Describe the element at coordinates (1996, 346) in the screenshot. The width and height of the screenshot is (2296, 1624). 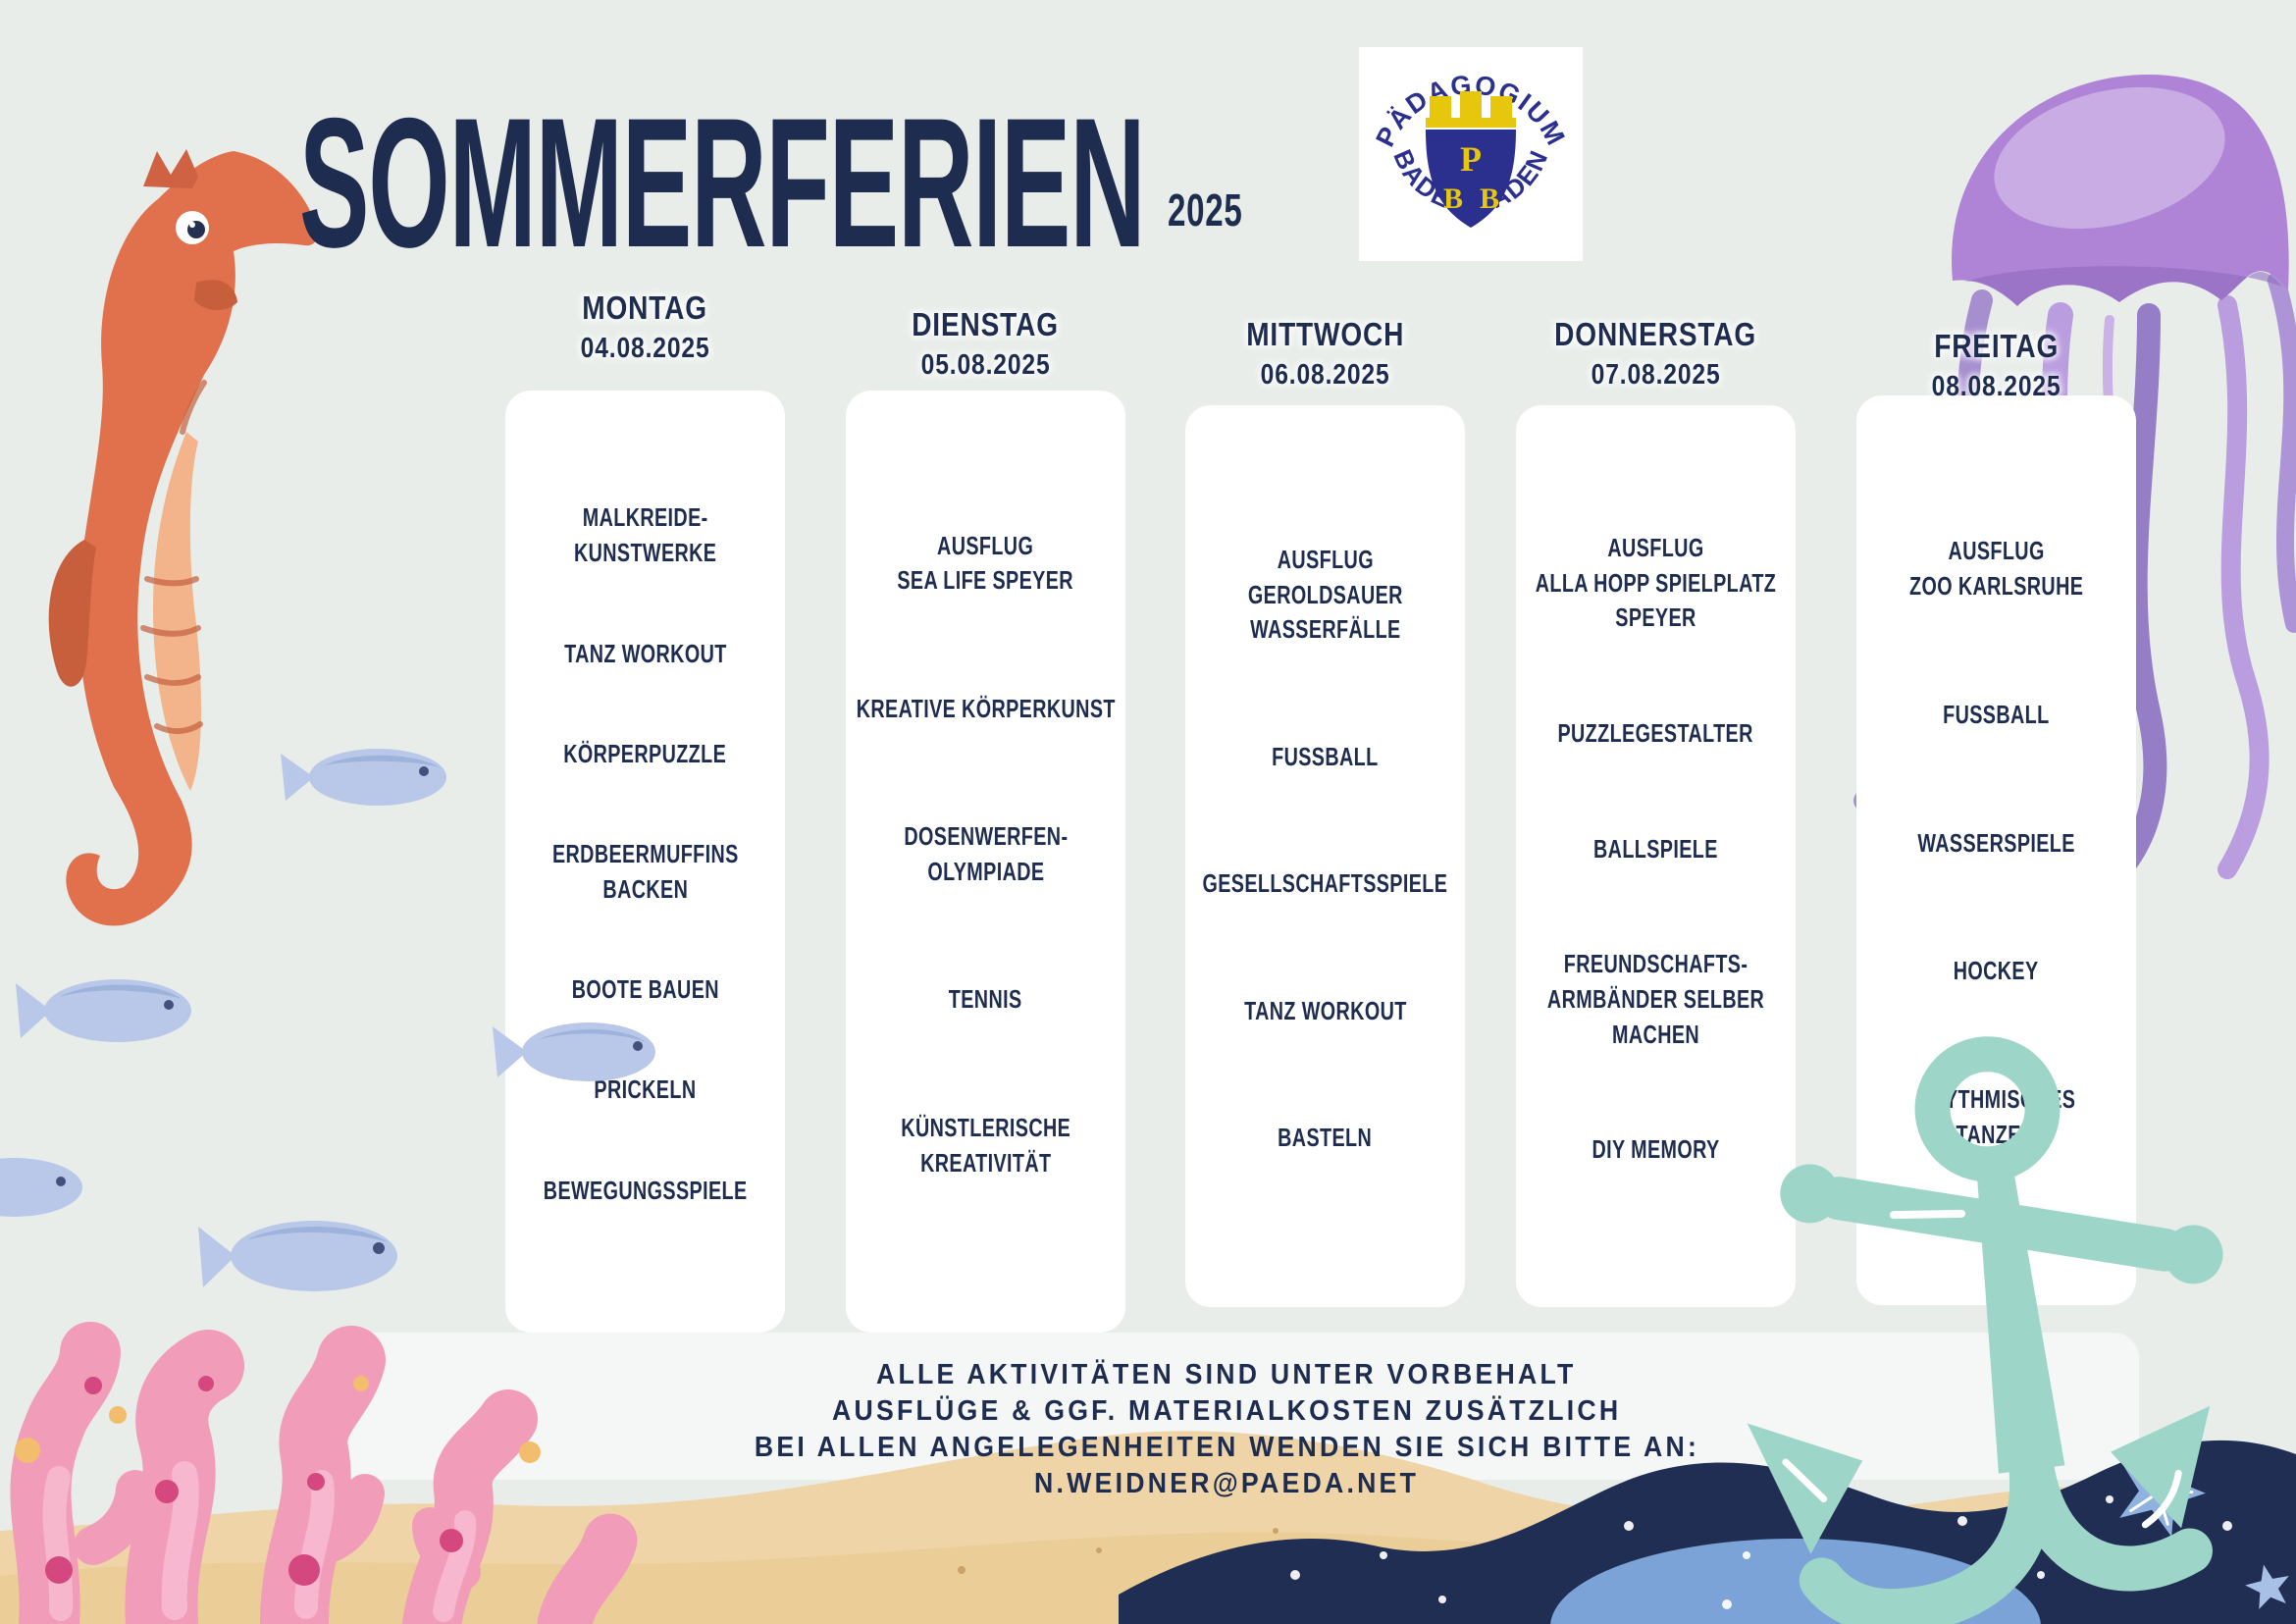
I see `day-name: FREITAG` at that location.